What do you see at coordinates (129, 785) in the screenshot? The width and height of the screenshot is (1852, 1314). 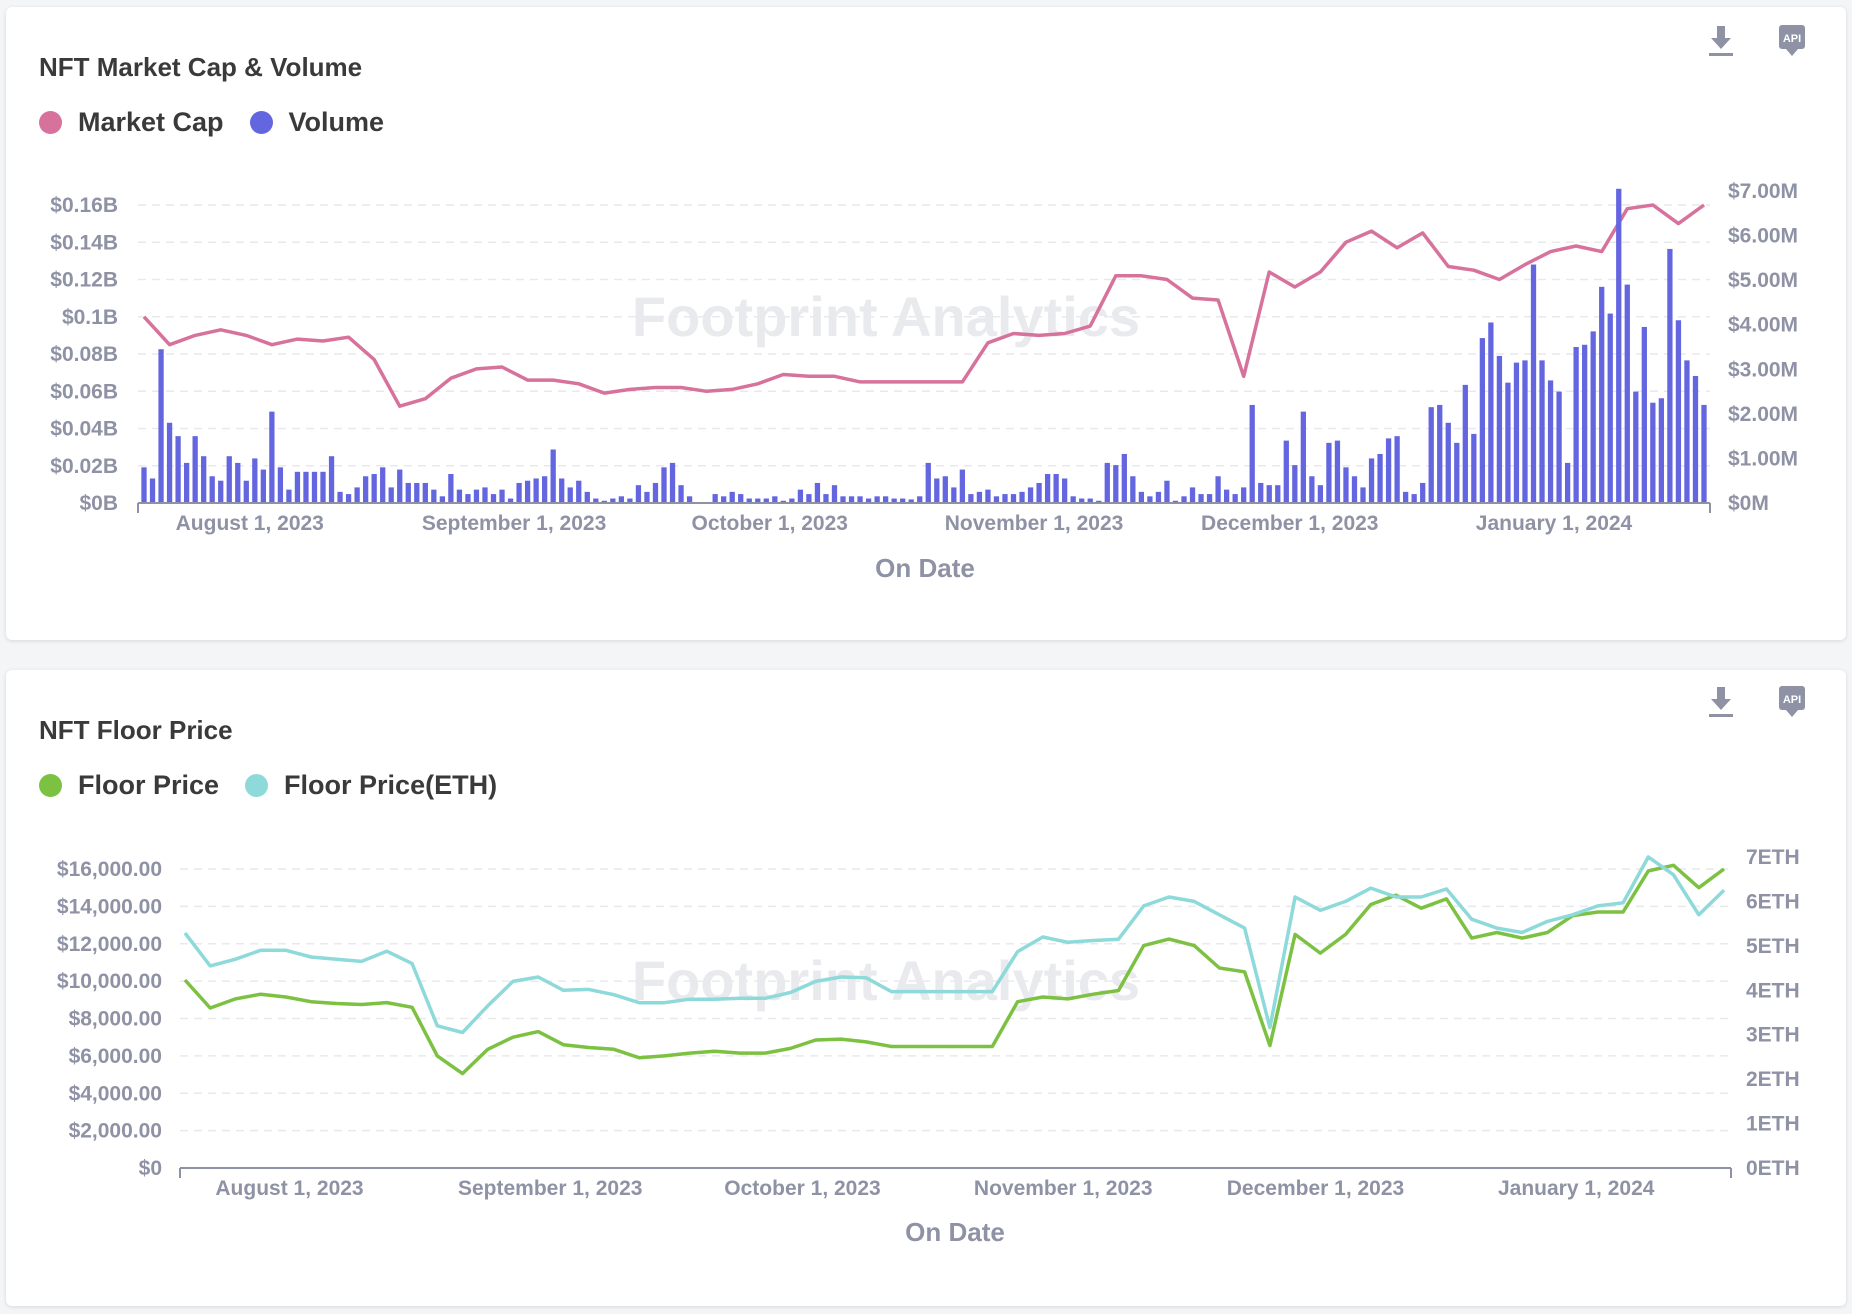 I see `legend-item-floor-price: Floor Price` at bounding box center [129, 785].